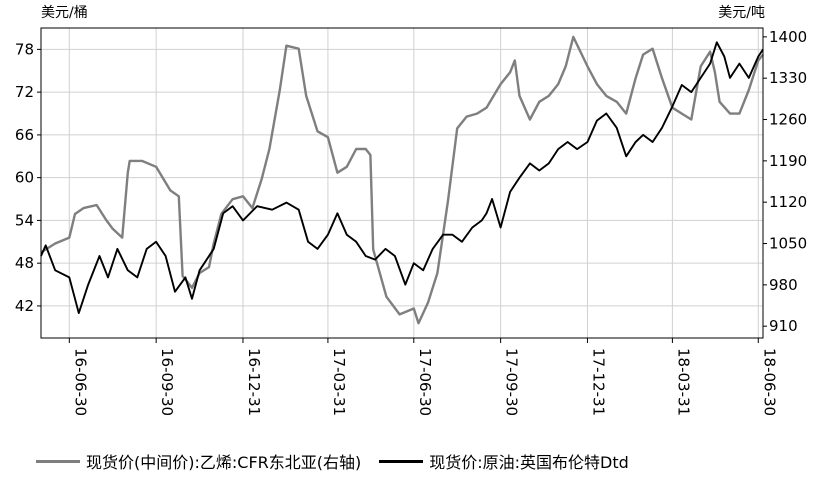  I want to click on legend-swatch-brent, so click(401, 461).